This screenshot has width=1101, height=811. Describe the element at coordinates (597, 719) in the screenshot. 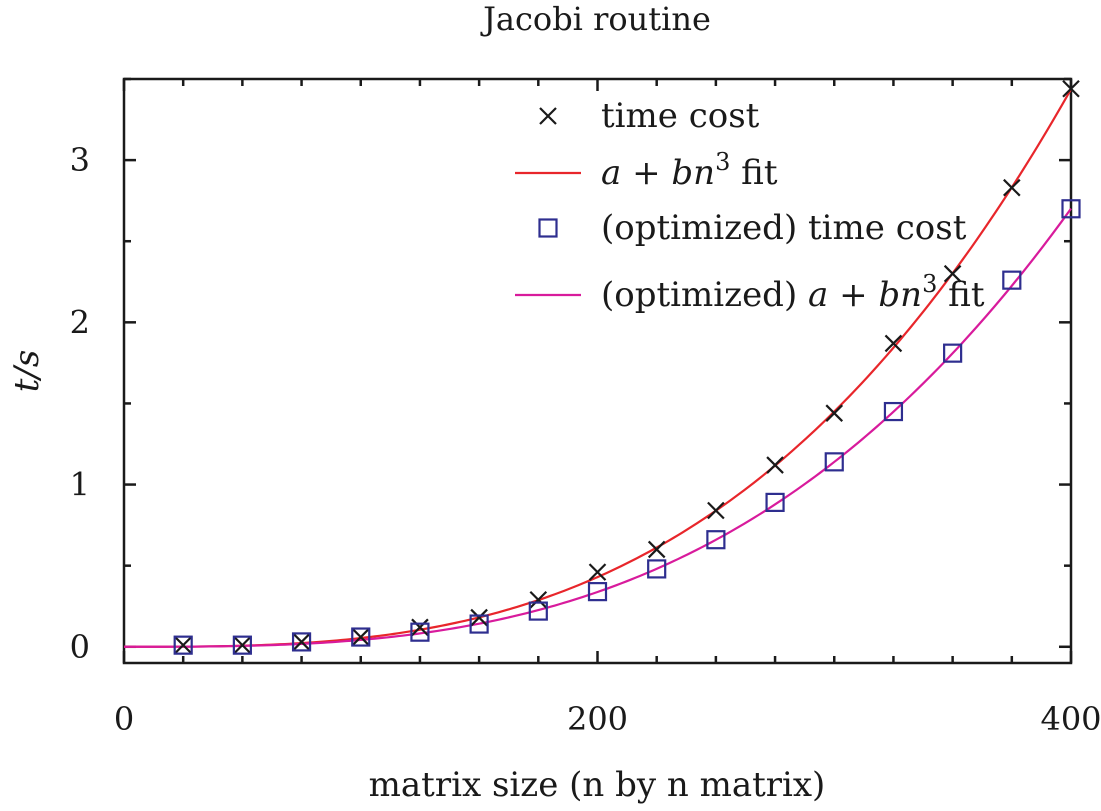

I see `x-tick-label: 200` at that location.